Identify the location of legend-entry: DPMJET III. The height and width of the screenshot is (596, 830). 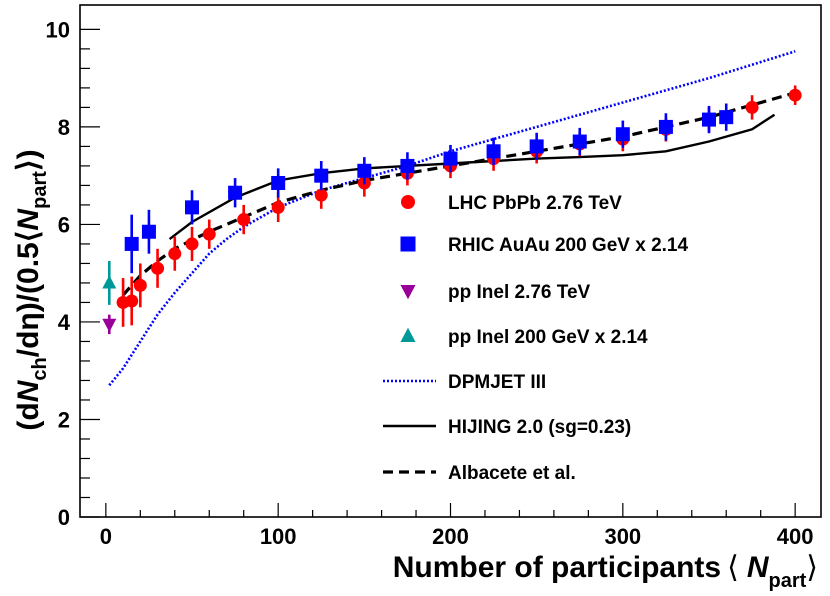
(464, 382).